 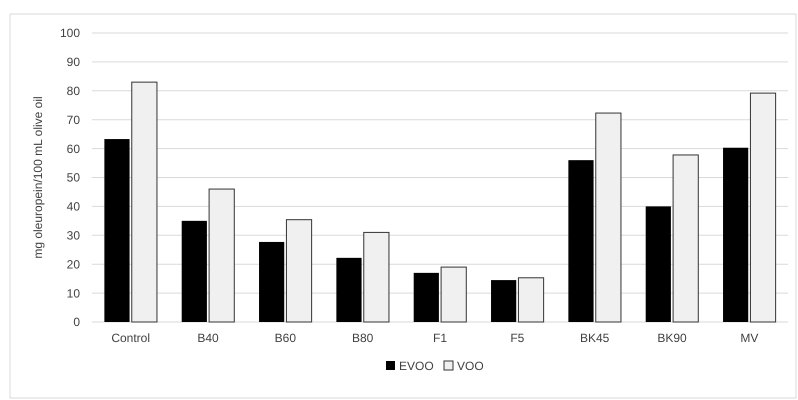 What do you see at coordinates (73, 293) in the screenshot?
I see `y-tick-label: 10` at bounding box center [73, 293].